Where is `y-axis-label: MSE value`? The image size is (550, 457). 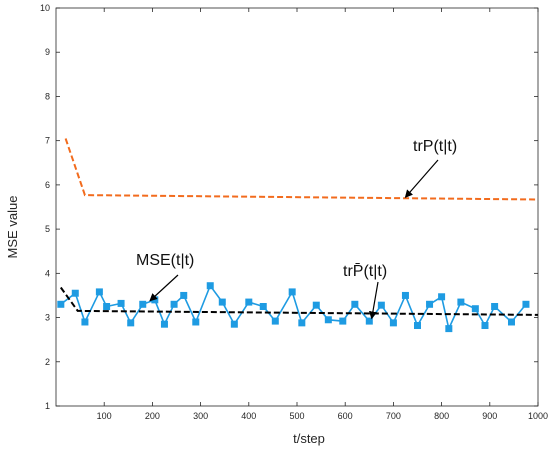 y-axis-label: MSE value is located at coordinates (12, 227).